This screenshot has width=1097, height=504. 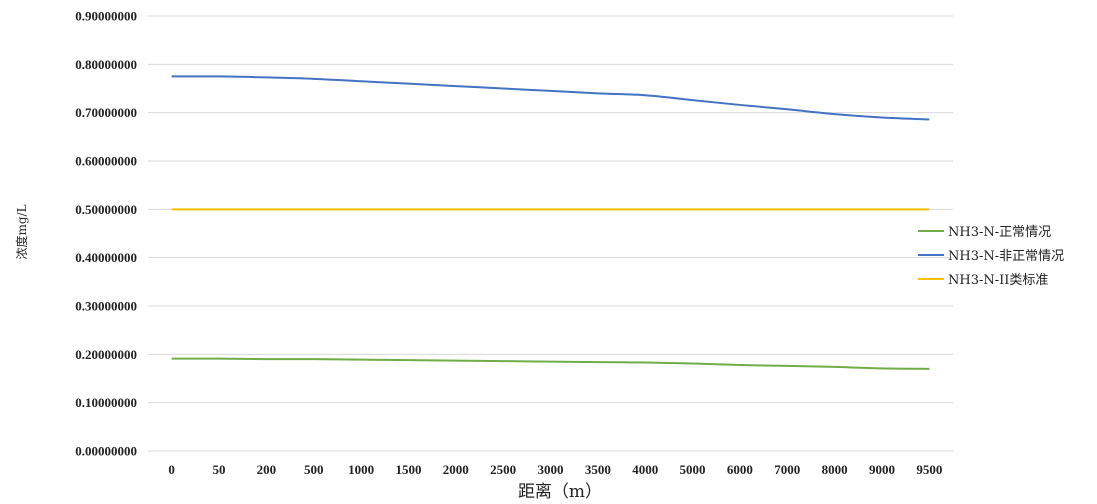 I want to click on legend: NH3-N-正常情况 NH3-N-非正常情况 NH3-N-II类标准, so click(x=991, y=256).